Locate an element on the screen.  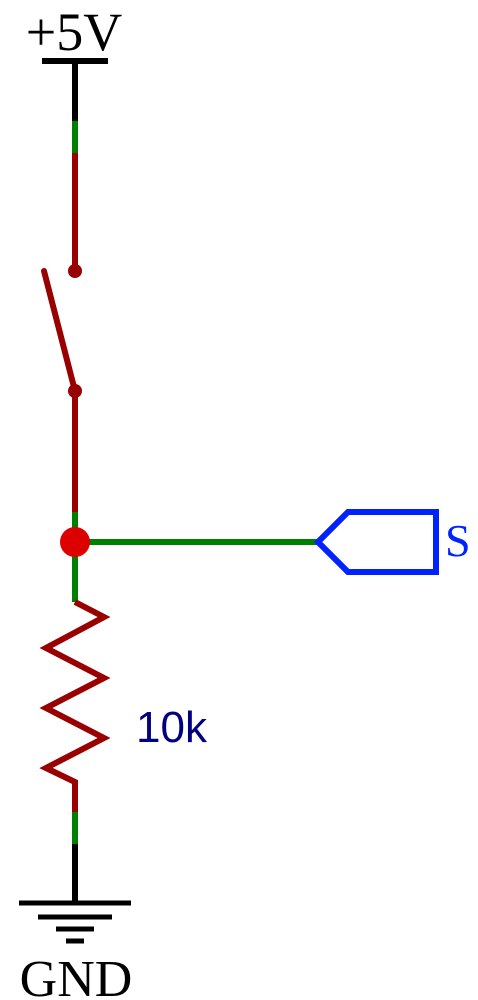
ground-symbol: GND is located at coordinates (75, 922).